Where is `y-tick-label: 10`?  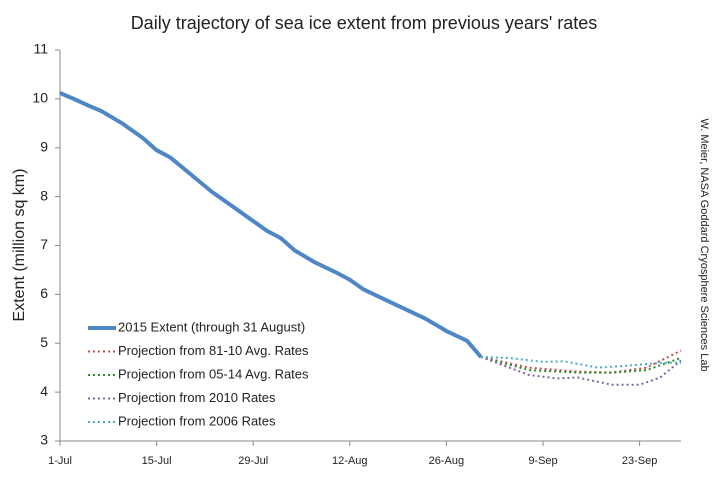
y-tick-label: 10 is located at coordinates (40, 98).